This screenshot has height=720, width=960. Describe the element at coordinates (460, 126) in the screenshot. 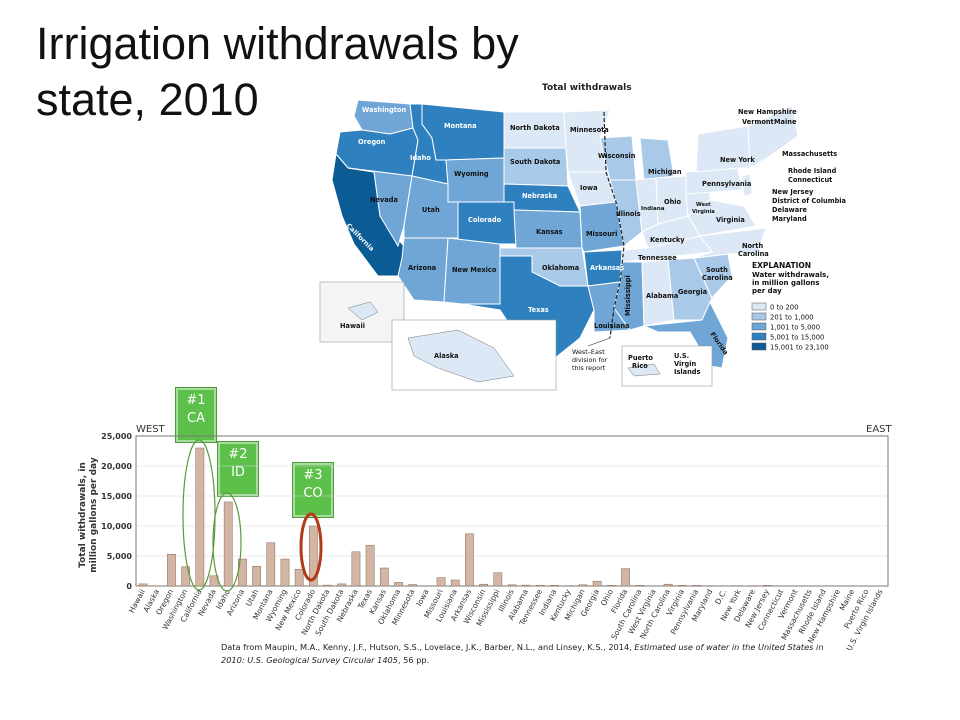

I see `map-label-montana: Montana` at that location.